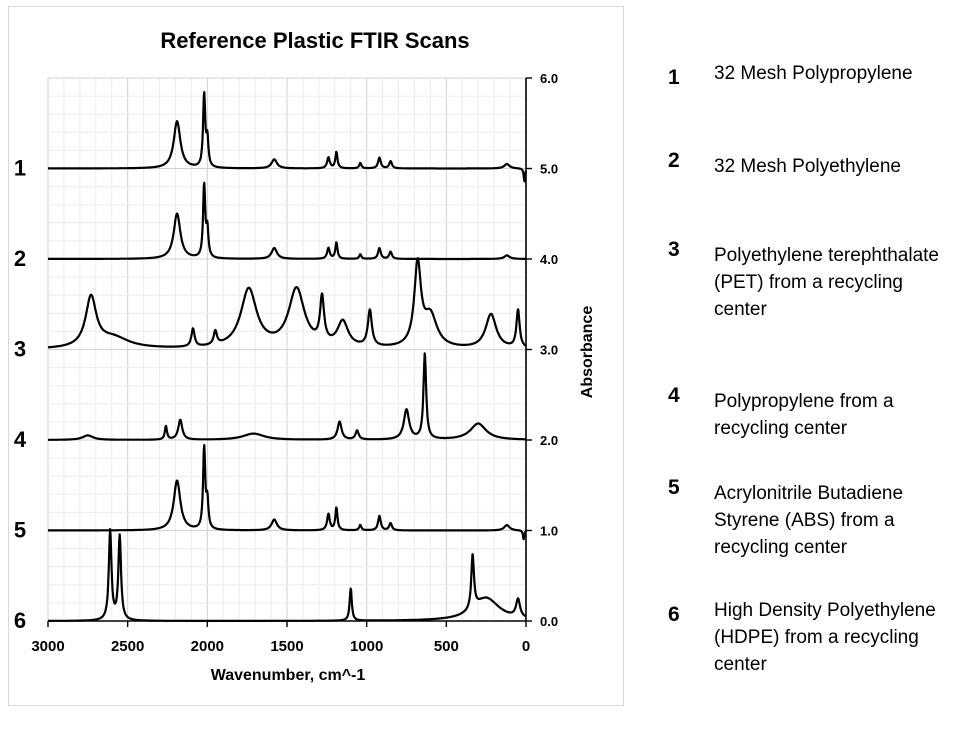 The height and width of the screenshot is (747, 977). I want to click on series-label-1: 1, so click(20, 168).